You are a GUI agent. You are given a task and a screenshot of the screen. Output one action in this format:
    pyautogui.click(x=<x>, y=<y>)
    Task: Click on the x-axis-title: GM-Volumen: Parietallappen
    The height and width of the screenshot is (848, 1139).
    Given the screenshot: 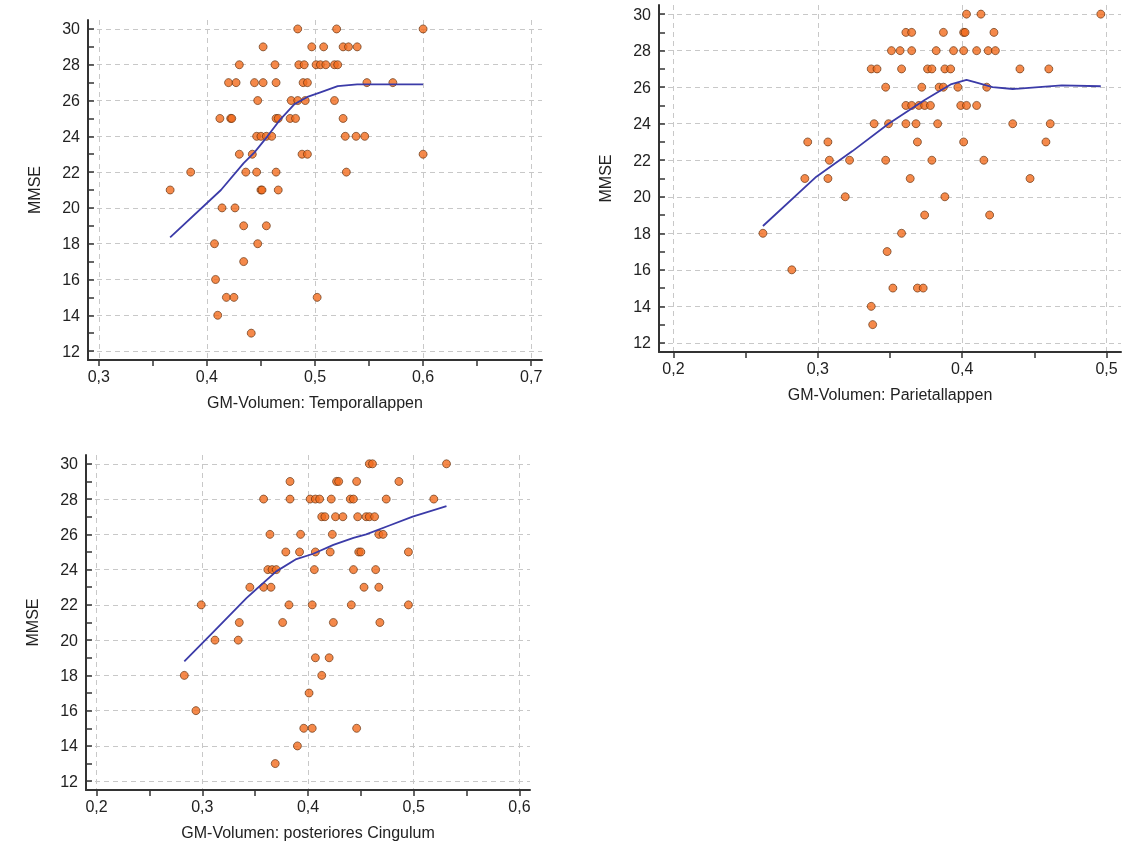 What is the action you would take?
    pyautogui.click(x=890, y=394)
    